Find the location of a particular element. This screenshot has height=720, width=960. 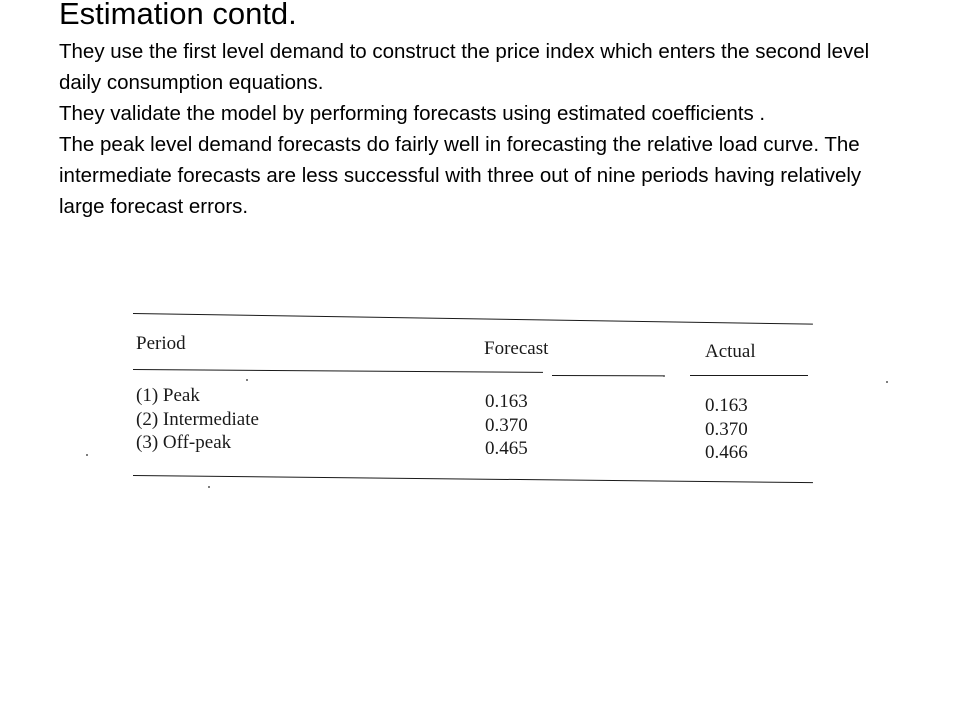

period-cell: (3) Off-peak is located at coordinates (184, 442).